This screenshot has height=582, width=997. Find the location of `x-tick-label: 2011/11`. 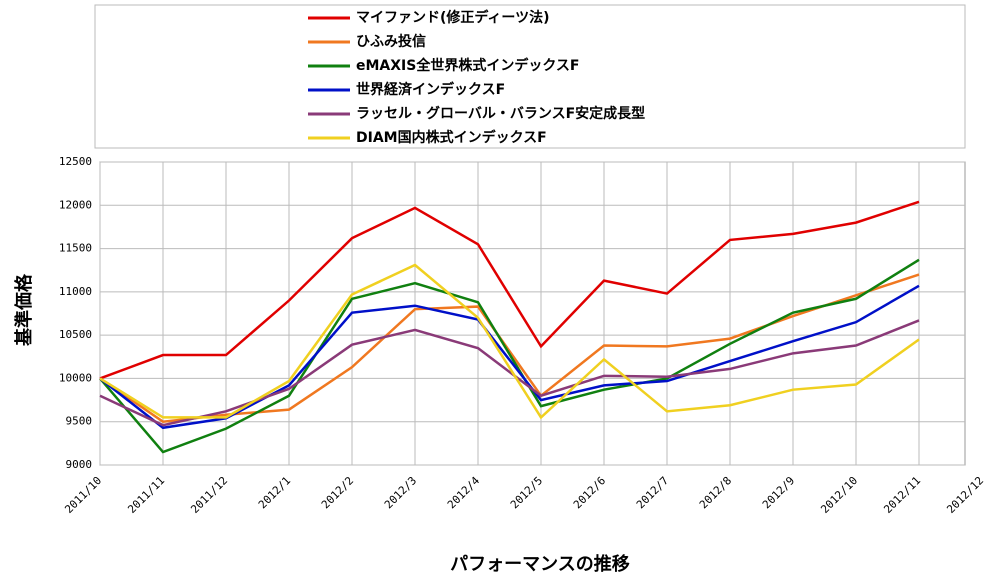

x-tick-label: 2011/11 is located at coordinates (146, 495).